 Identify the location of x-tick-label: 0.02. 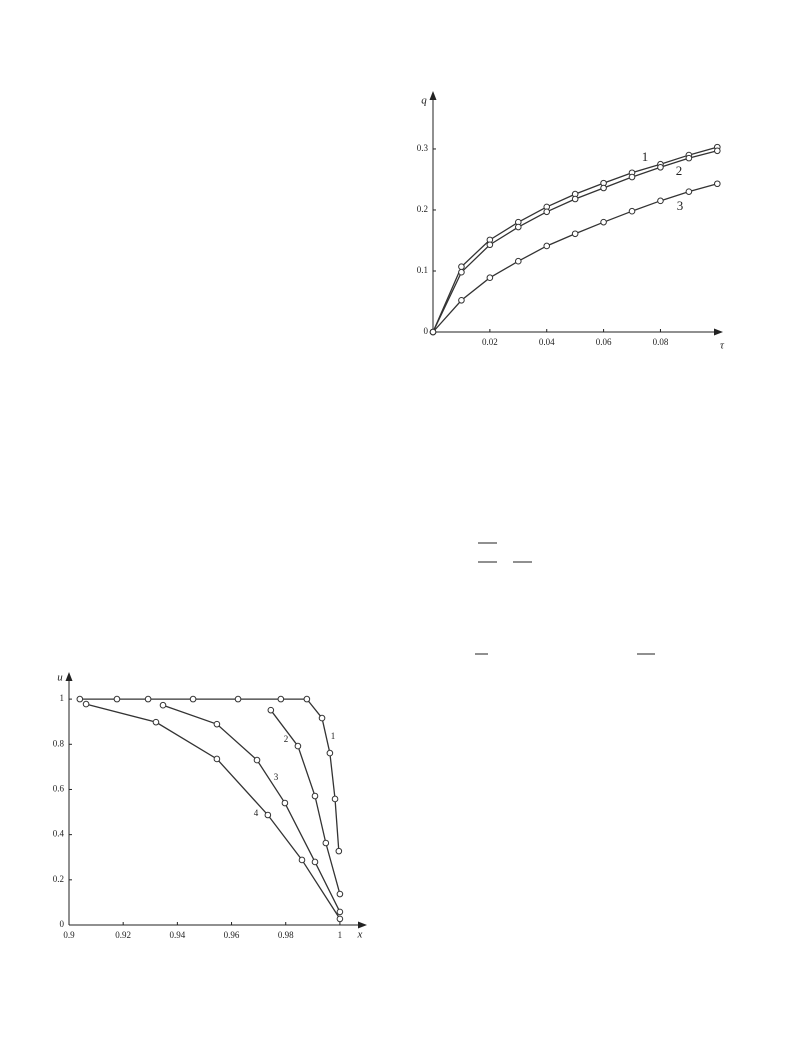
(490, 342).